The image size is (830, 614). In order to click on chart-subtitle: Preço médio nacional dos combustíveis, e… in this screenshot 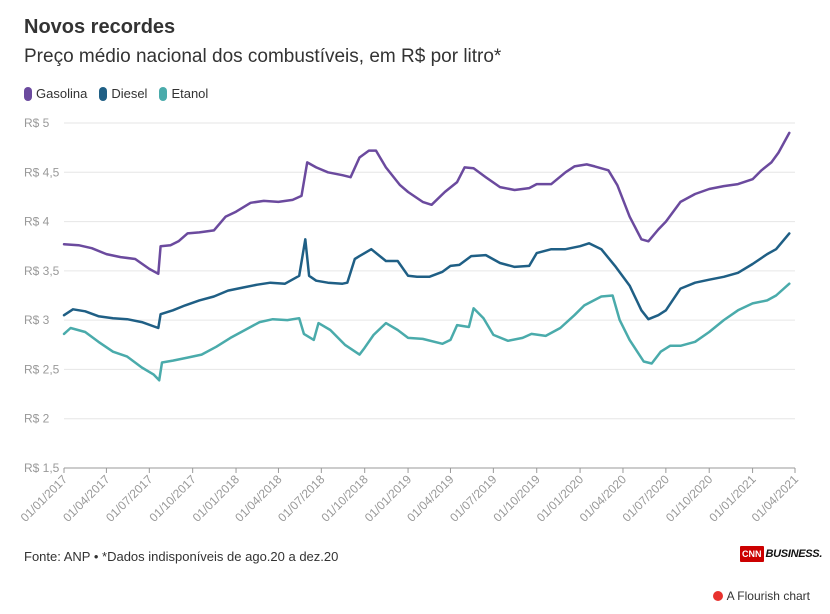, I will do `click(263, 56)`.